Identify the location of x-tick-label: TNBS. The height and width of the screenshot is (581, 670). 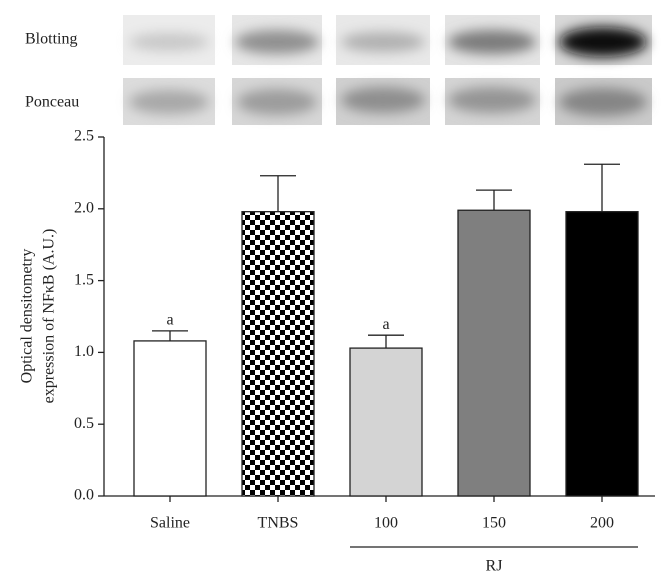
(278, 523).